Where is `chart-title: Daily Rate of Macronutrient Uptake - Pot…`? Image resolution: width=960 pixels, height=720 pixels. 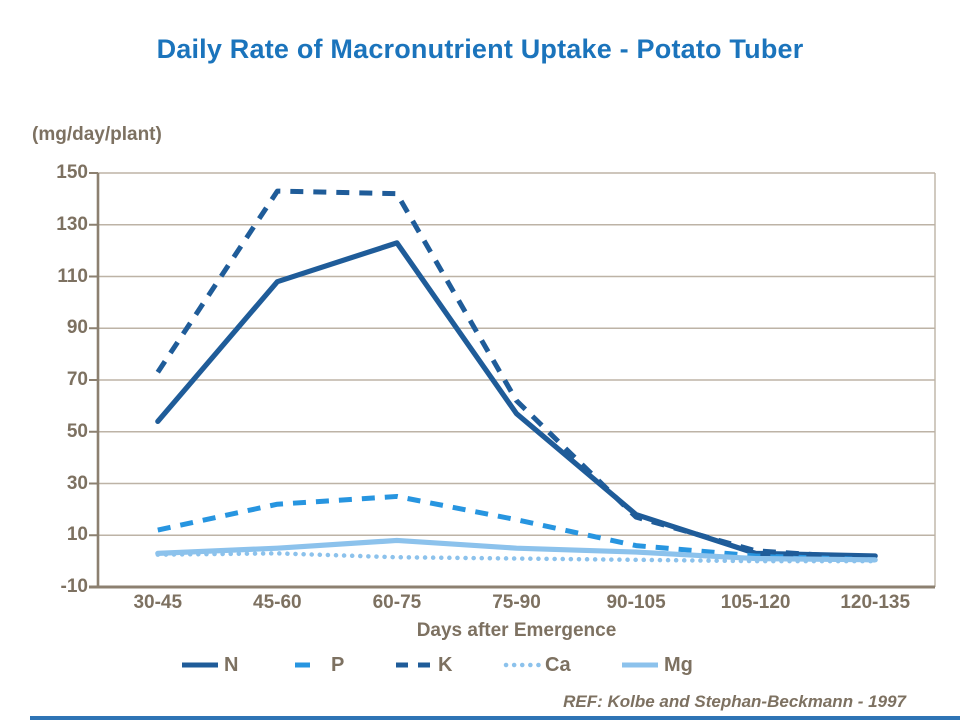 chart-title: Daily Rate of Macronutrient Uptake - Pot… is located at coordinates (480, 49).